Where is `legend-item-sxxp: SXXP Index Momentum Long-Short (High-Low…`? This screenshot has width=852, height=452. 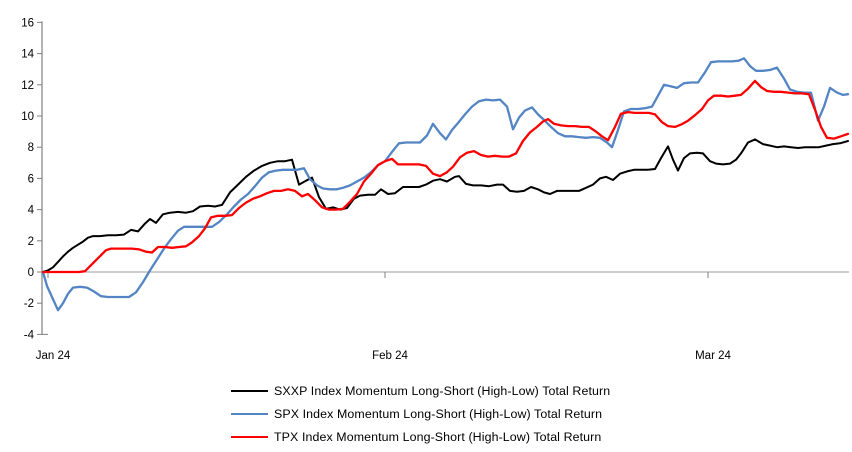
legend-item-sxxp: SXXP Index Momentum Long-Short (High-Low… is located at coordinates (420, 390).